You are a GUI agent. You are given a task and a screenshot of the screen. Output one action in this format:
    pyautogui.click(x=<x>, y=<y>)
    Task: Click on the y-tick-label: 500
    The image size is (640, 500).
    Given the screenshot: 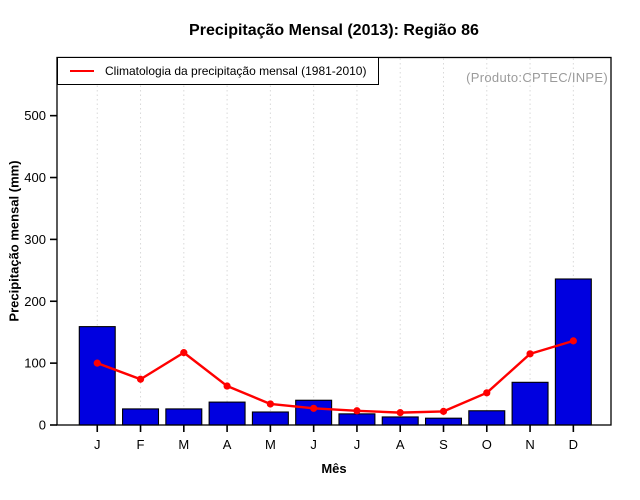 What is the action you would take?
    pyautogui.click(x=35, y=115)
    